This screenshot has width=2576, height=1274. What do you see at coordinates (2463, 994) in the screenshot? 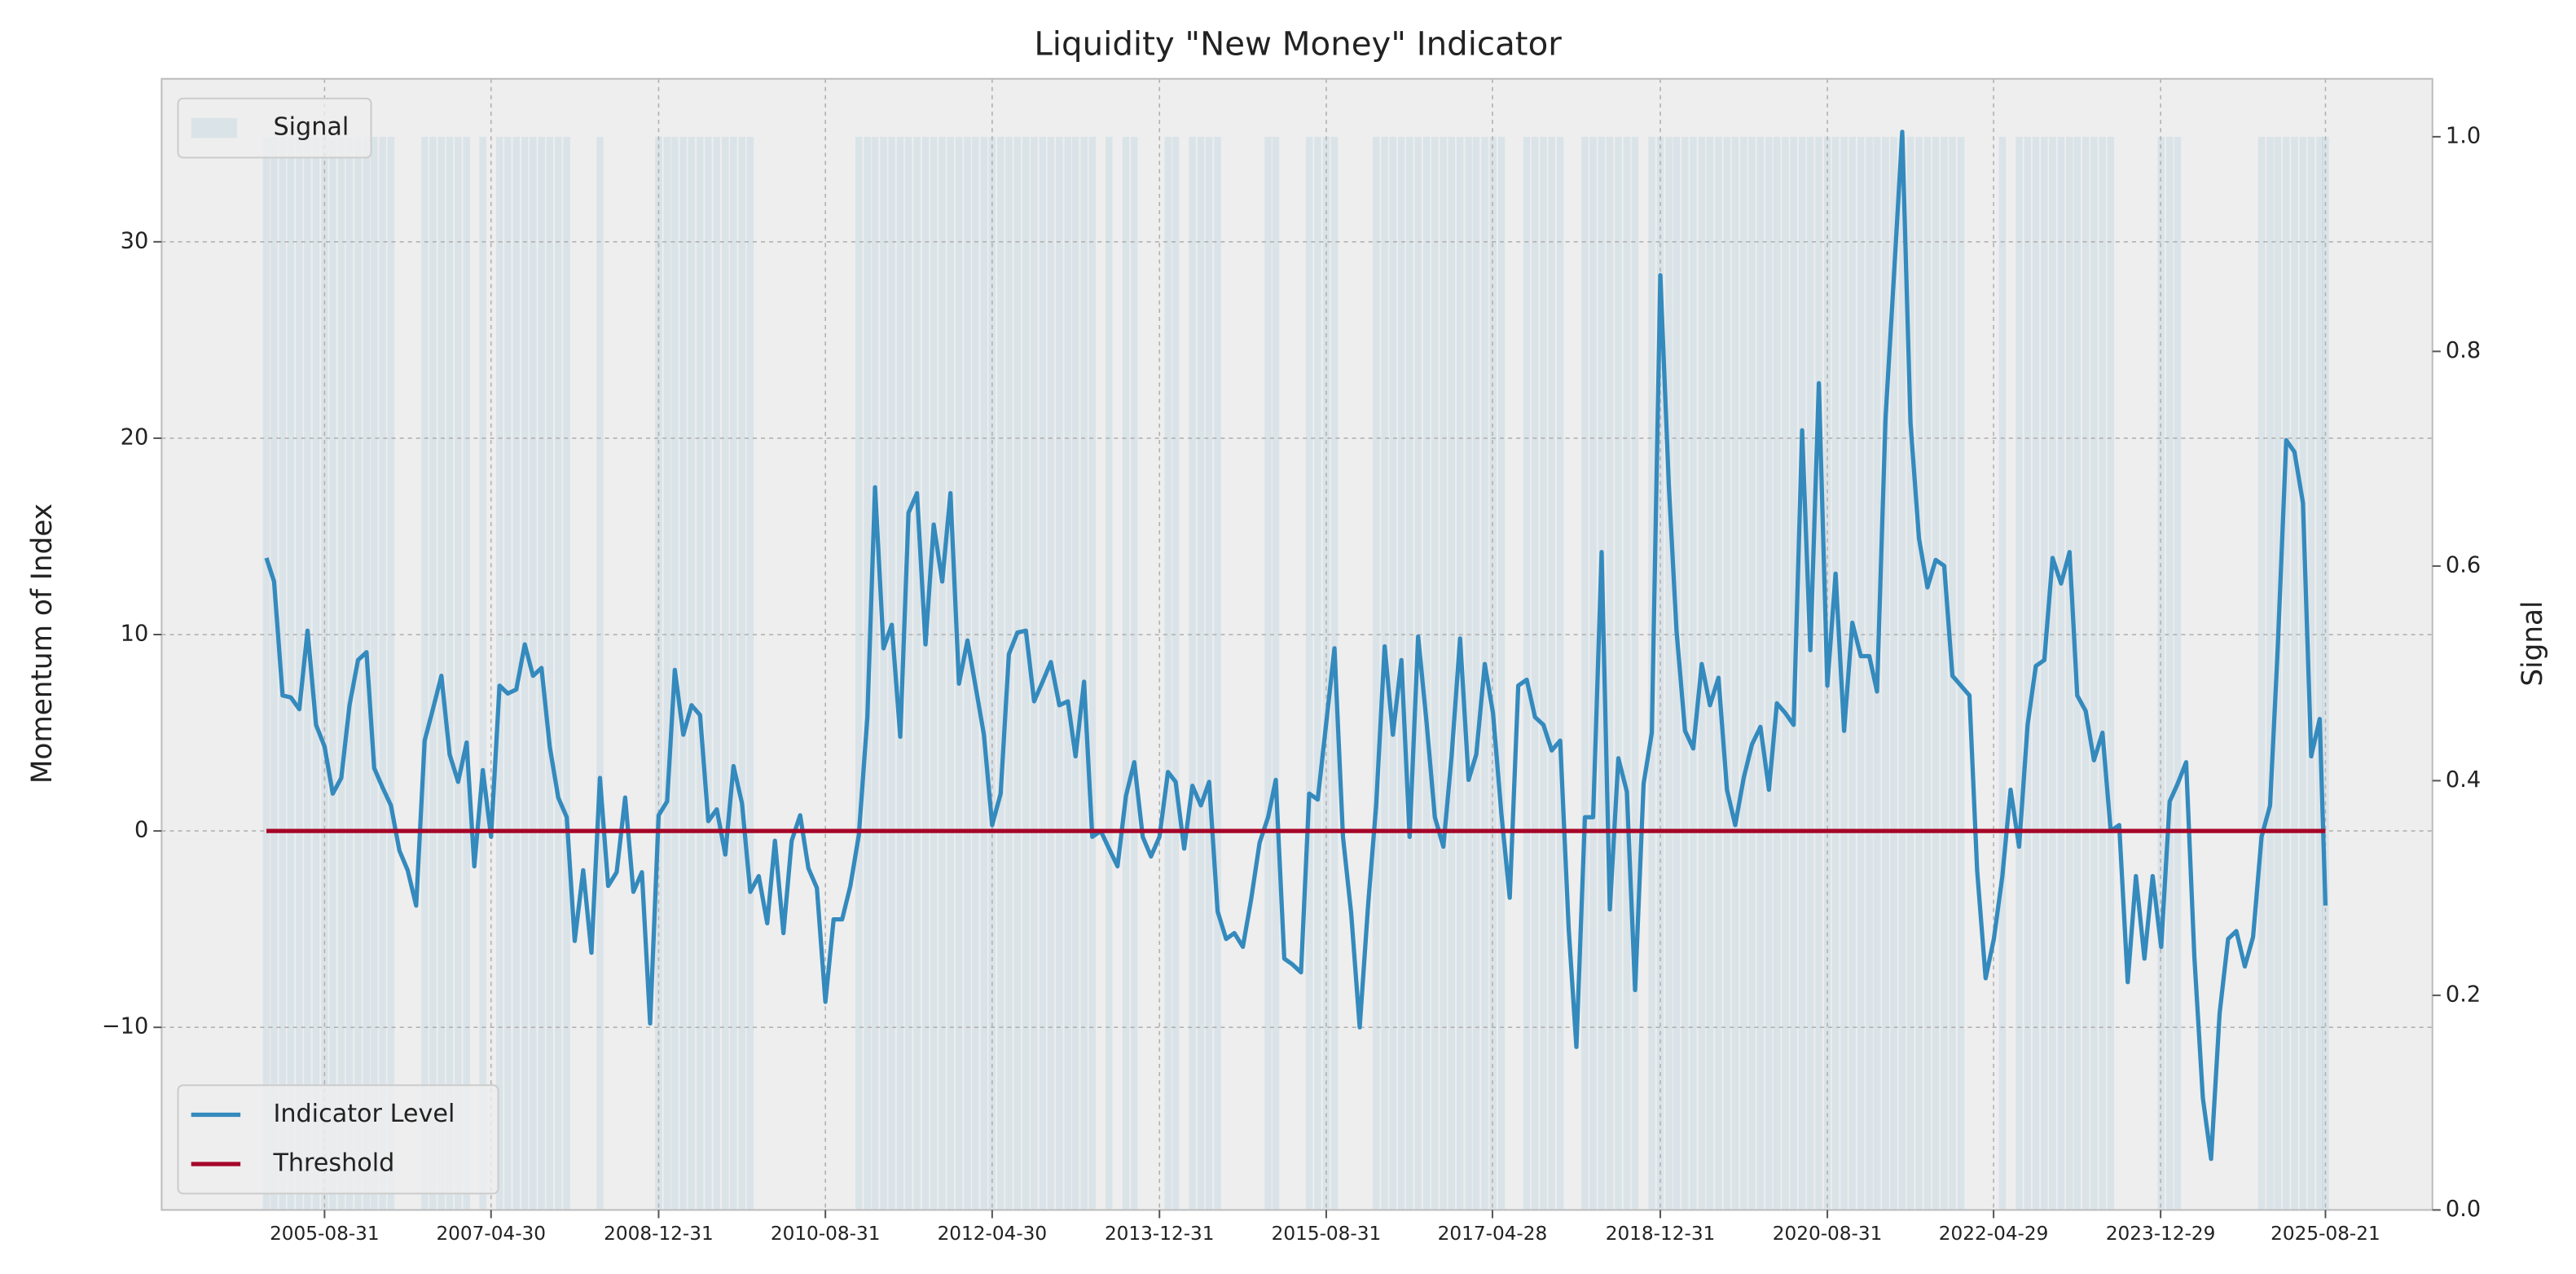
I see `y2-tick-label: 0.2` at bounding box center [2463, 994].